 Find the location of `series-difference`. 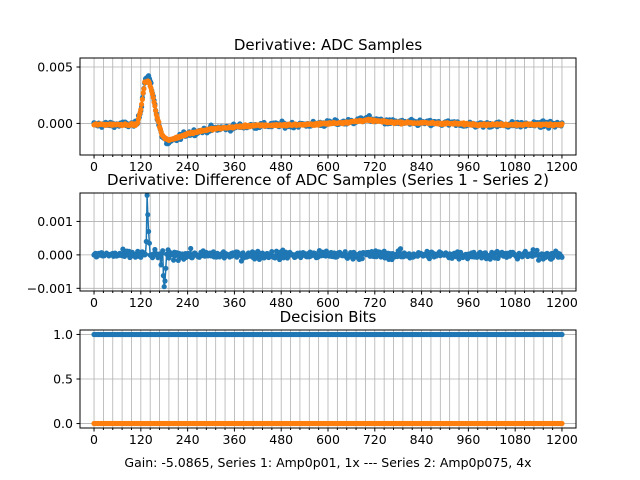

series-difference is located at coordinates (328, 241).